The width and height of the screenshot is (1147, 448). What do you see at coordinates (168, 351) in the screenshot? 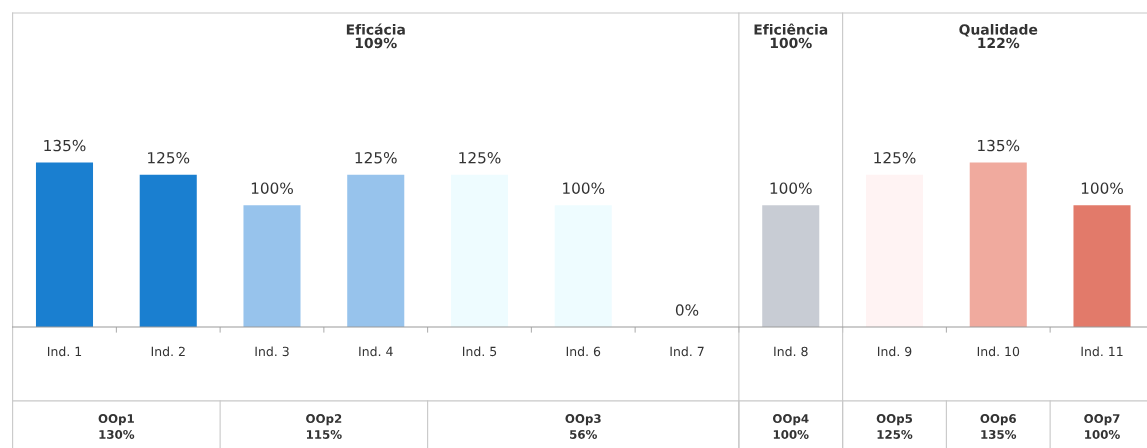
I see `x-tick-label: Ind. 2` at bounding box center [168, 351].